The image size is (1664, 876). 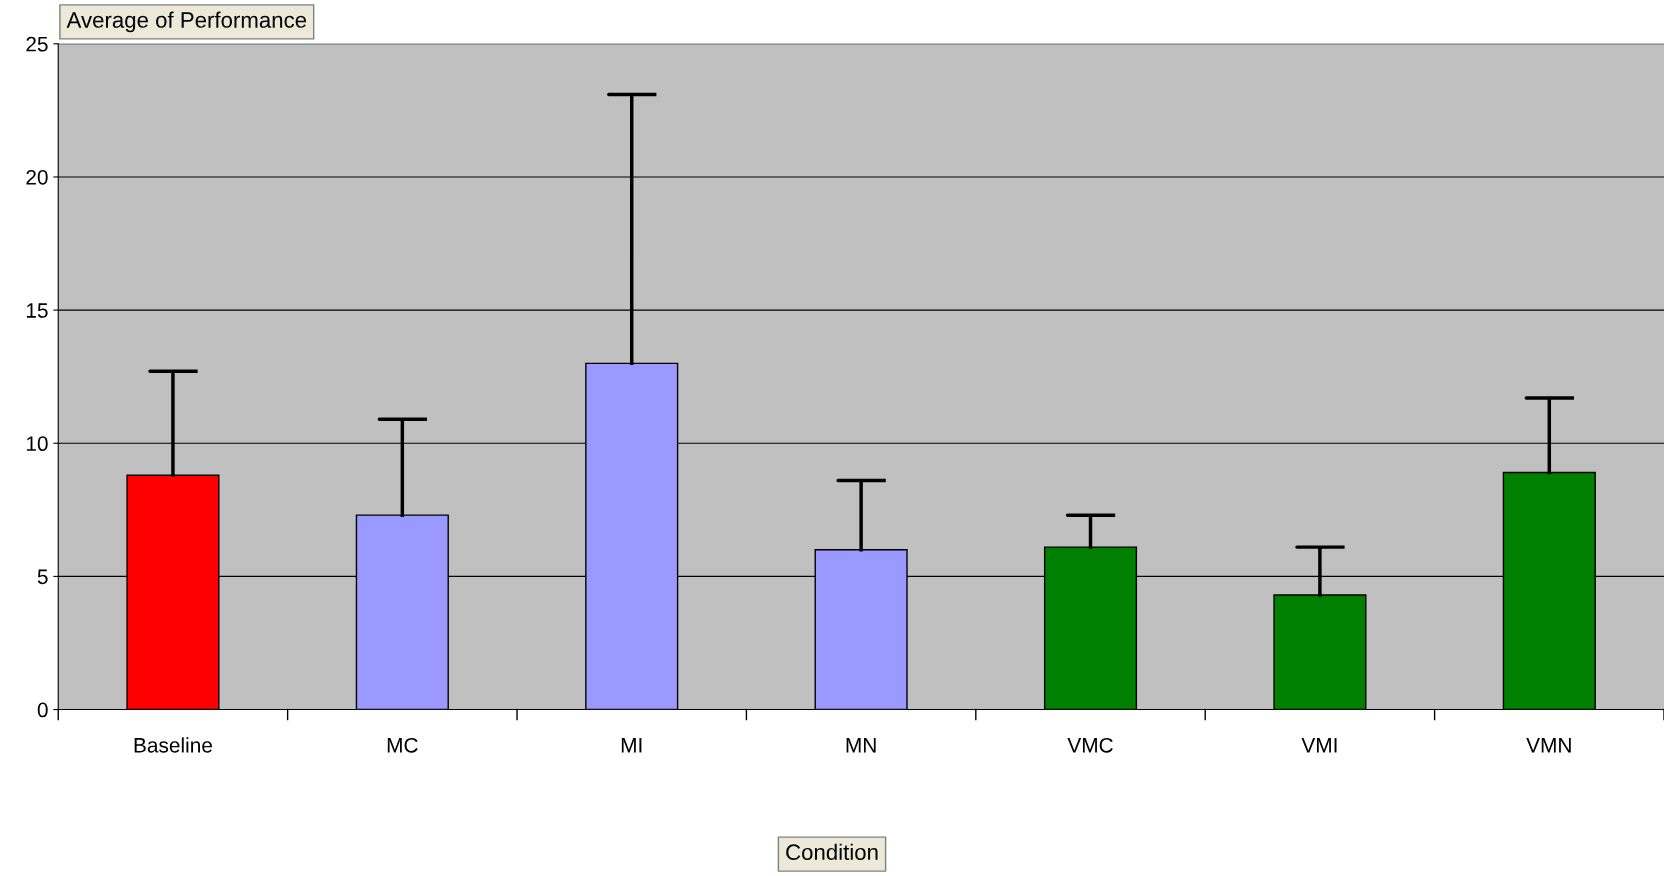 What do you see at coordinates (37, 177) in the screenshot?
I see `y-tick-label: 20` at bounding box center [37, 177].